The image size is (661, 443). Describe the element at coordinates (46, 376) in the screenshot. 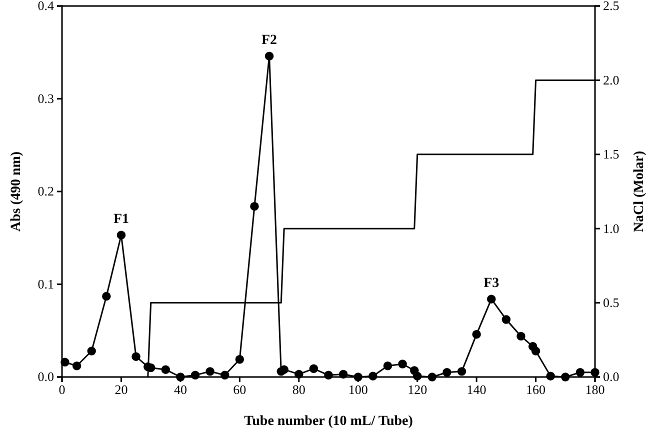

I see `y-tick-label: 0.0` at that location.